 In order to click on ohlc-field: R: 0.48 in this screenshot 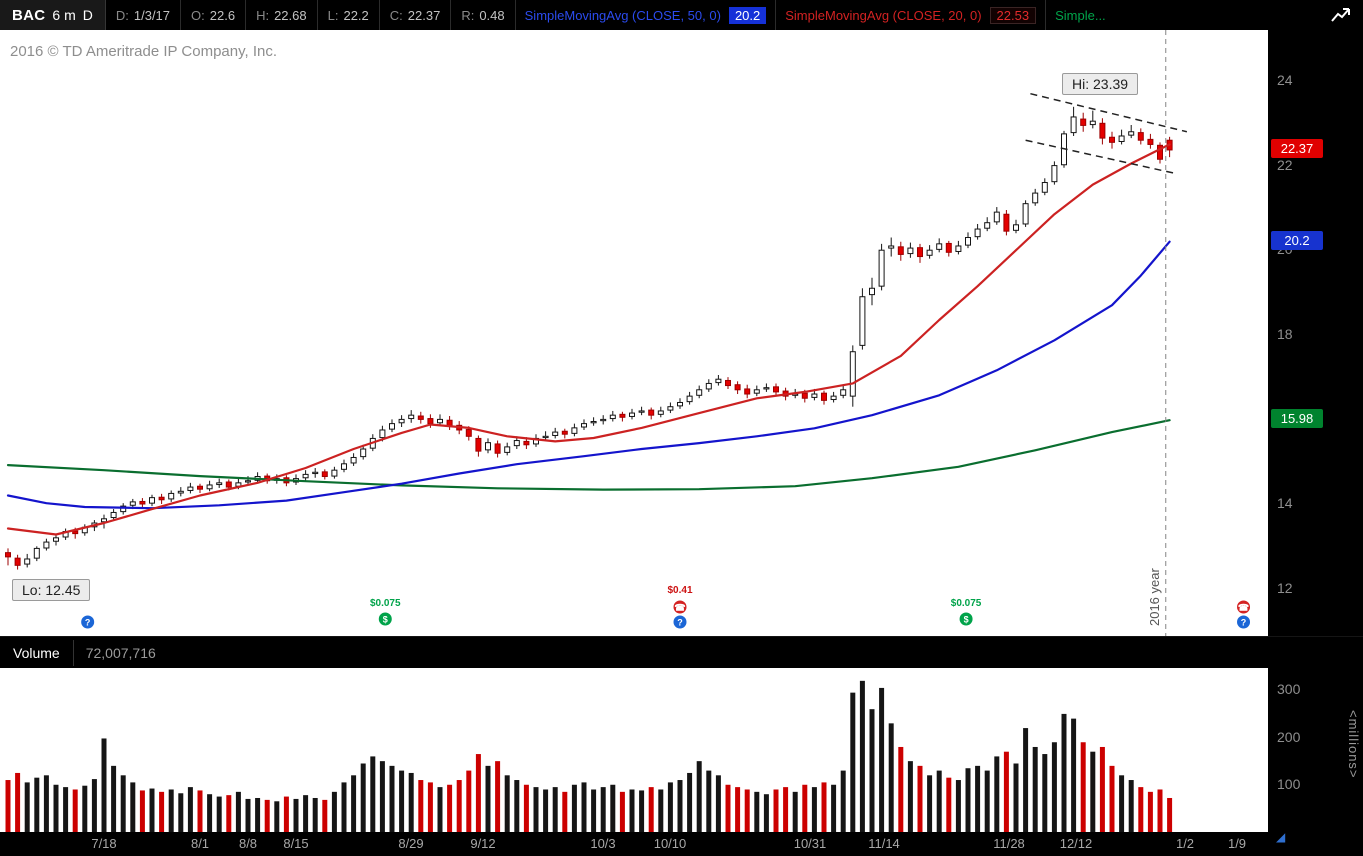, I will do `click(483, 15)`.